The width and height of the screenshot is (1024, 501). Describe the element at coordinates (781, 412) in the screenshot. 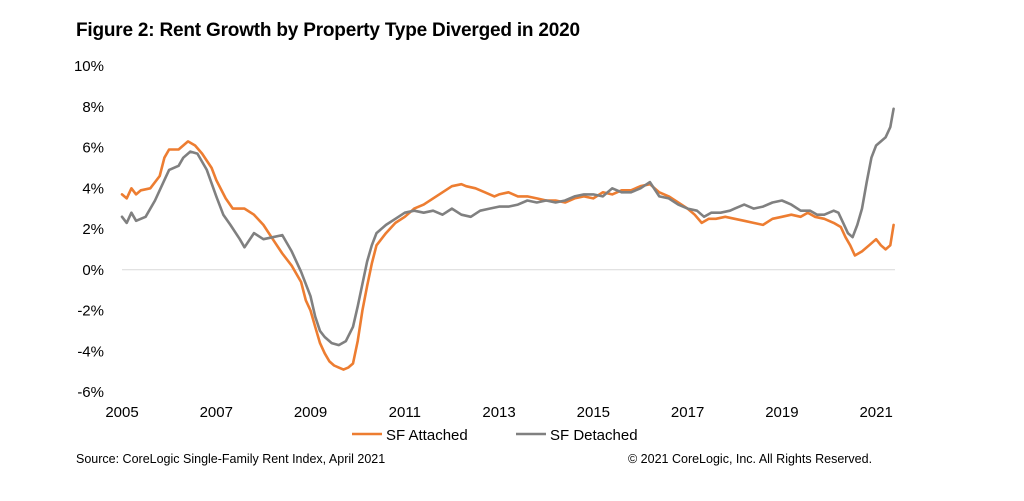

I see `x-tick-label: 2019` at that location.